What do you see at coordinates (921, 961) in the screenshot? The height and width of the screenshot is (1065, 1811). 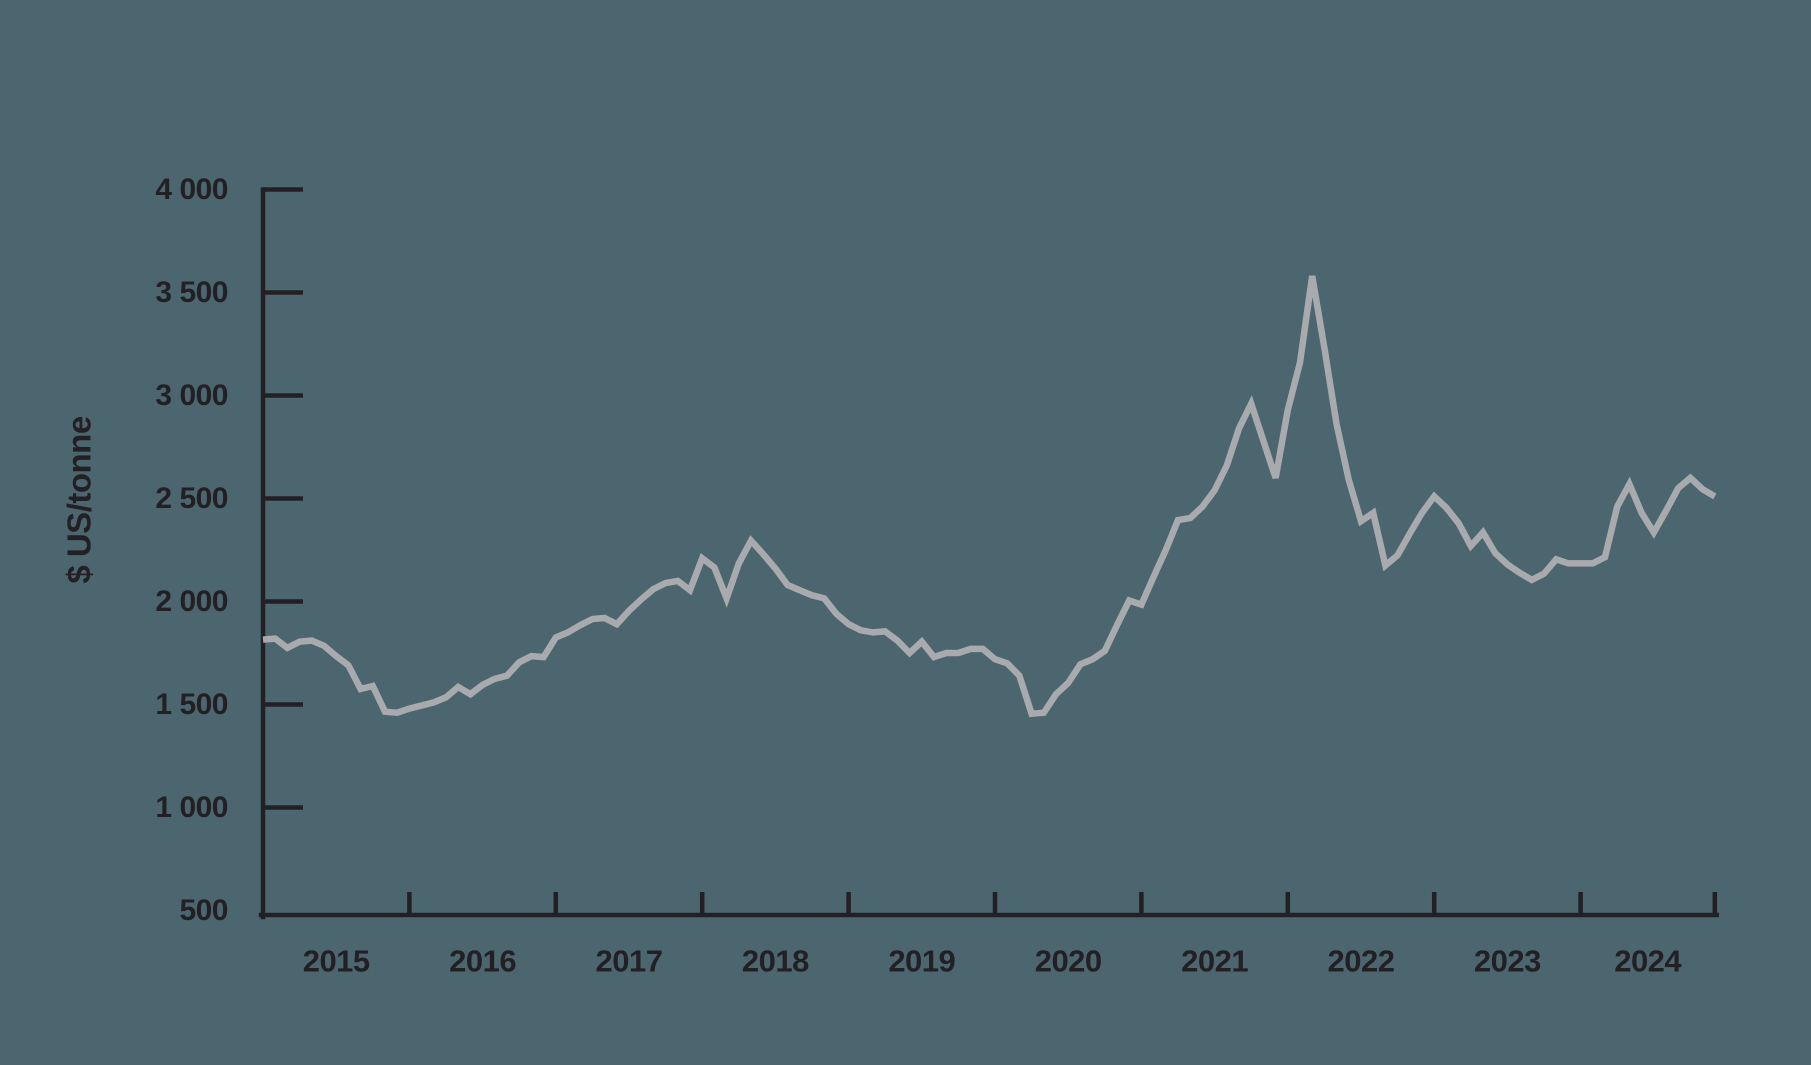 I see `x-year-label-2019: 2019` at bounding box center [921, 961].